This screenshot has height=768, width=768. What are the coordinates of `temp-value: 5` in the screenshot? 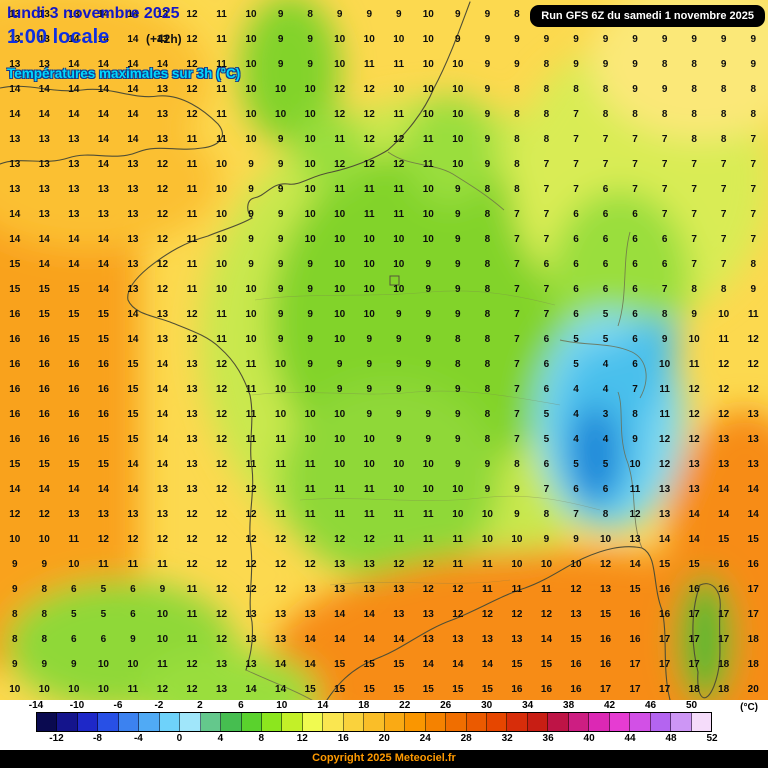 It's located at (605, 464).